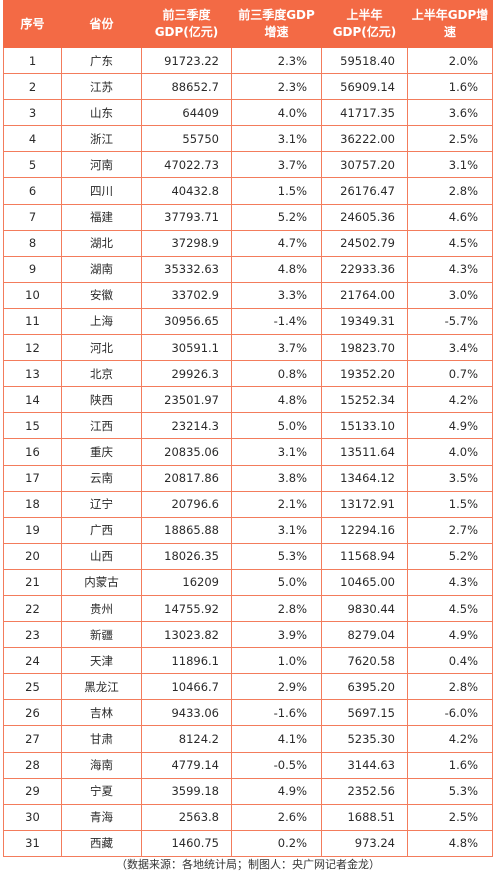  What do you see at coordinates (276, 791) in the screenshot?
I see `growth-q3-cell: 4.9%` at bounding box center [276, 791].